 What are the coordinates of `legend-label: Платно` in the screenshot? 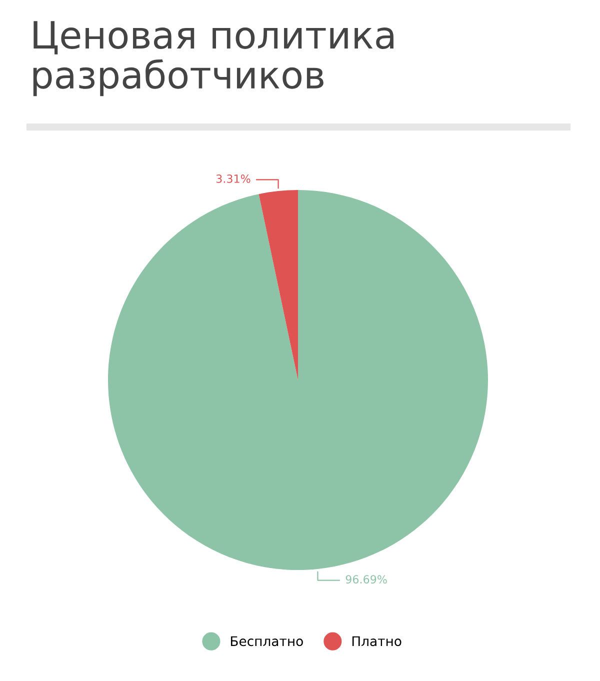 It's located at (377, 641).